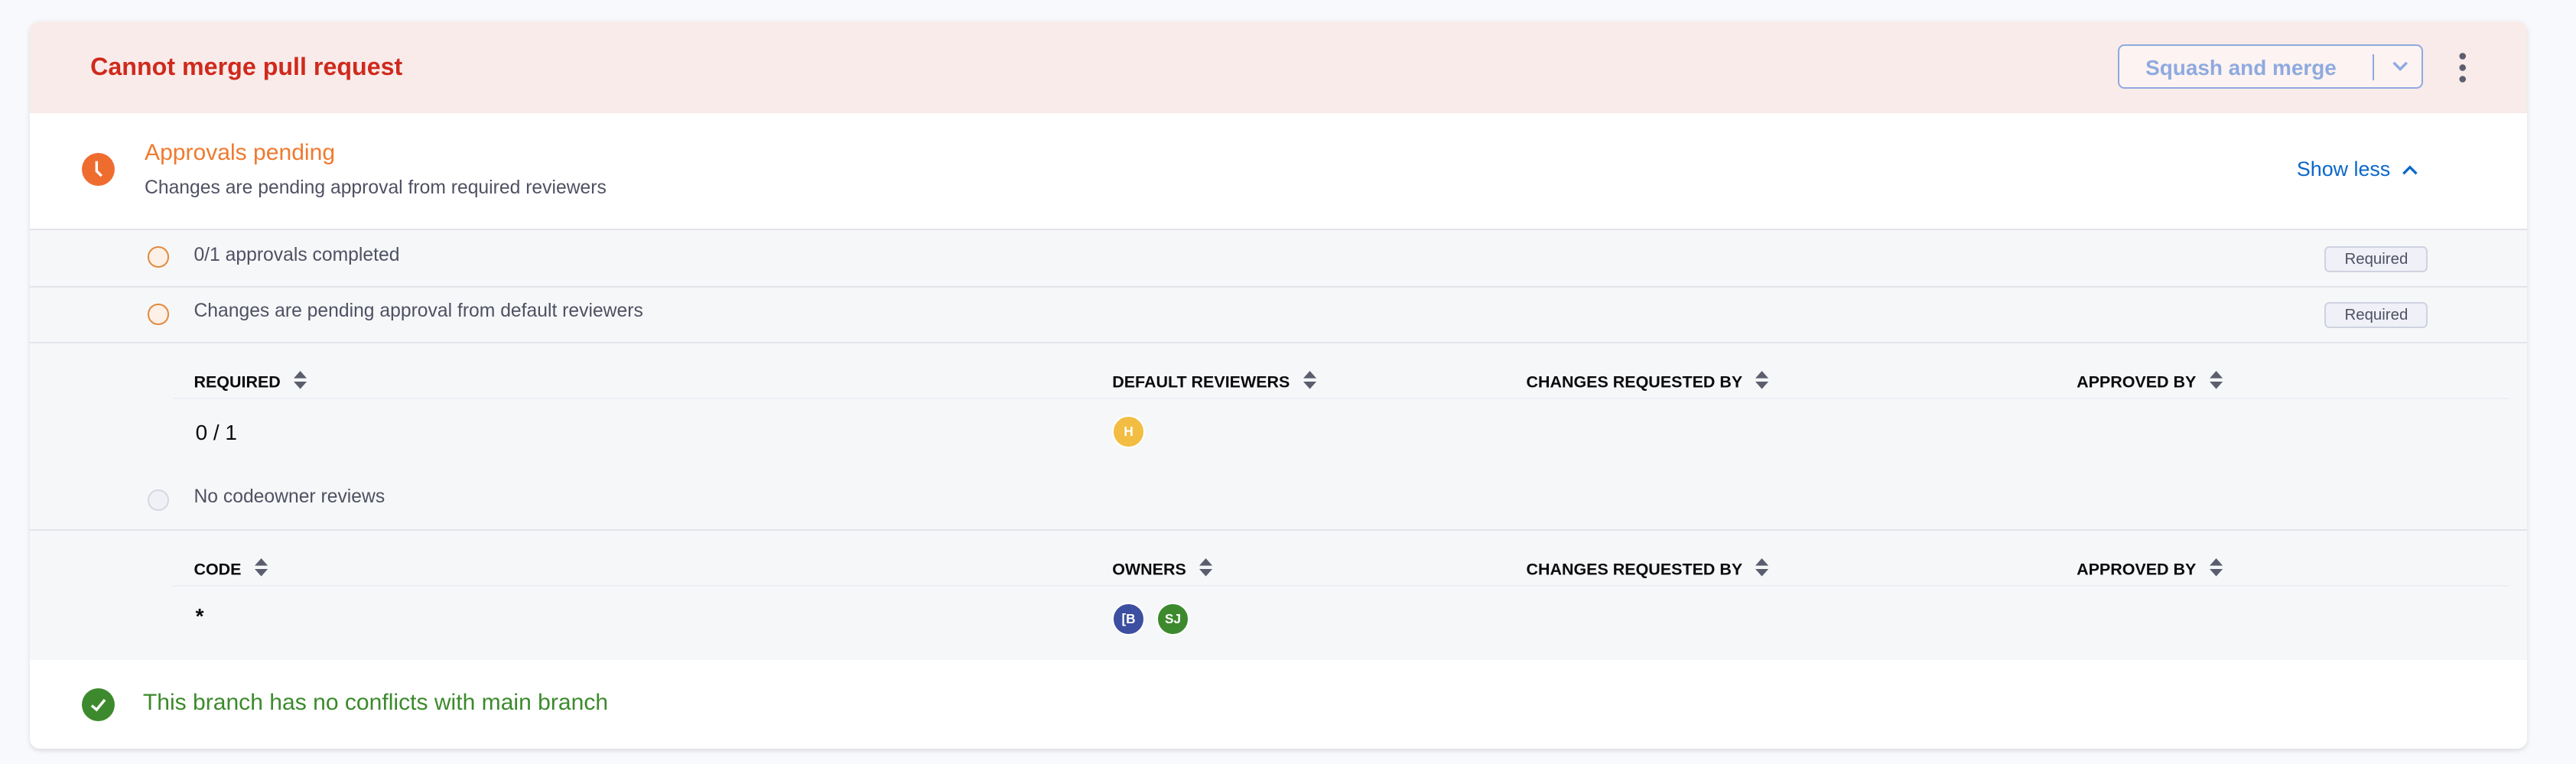 The height and width of the screenshot is (764, 2576). What do you see at coordinates (250, 381) in the screenshot?
I see `column-header: REQUIRED` at bounding box center [250, 381].